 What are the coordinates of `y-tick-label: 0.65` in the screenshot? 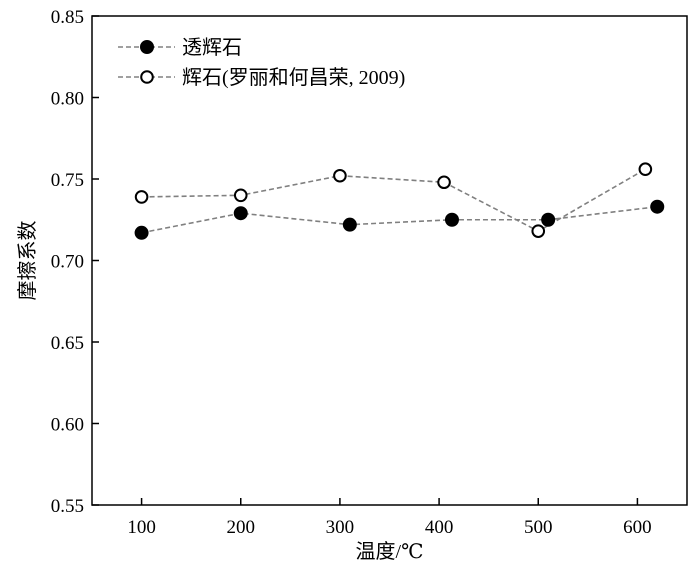 It's located at (67, 343).